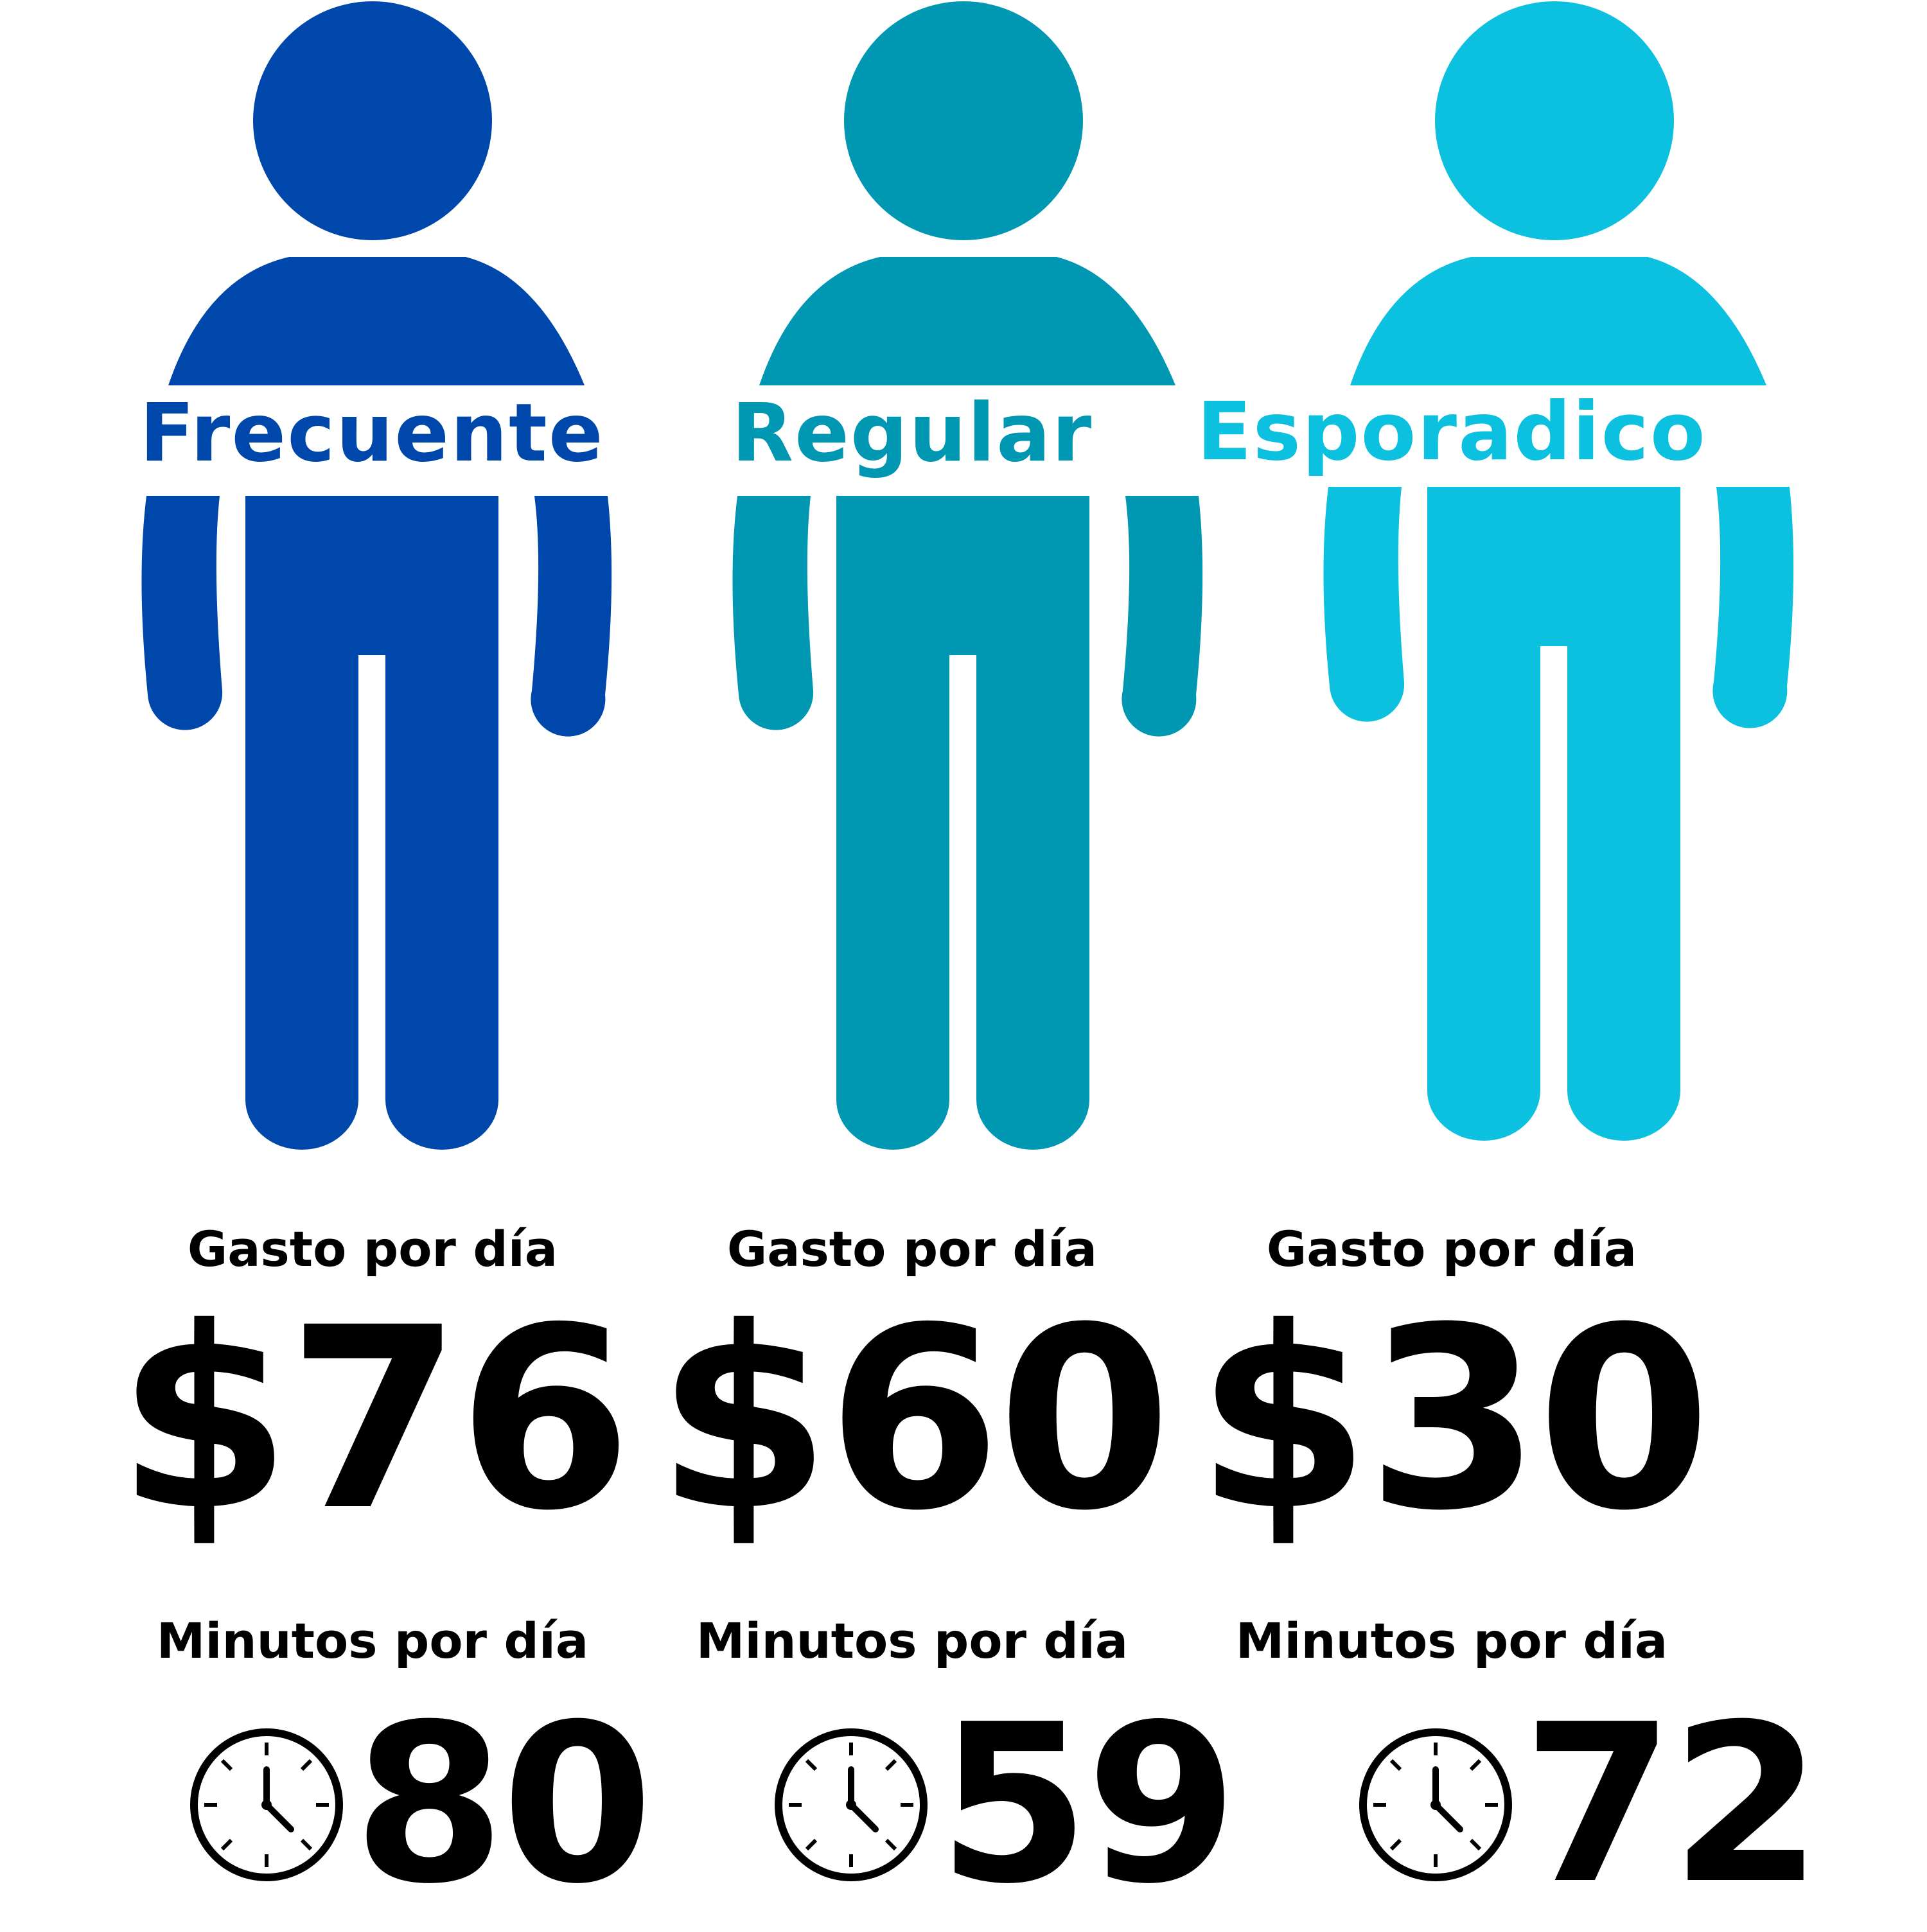 Image resolution: width=1927 pixels, height=1932 pixels. Describe the element at coordinates (912, 433) in the screenshot. I see `segment-label: Regular` at that location.